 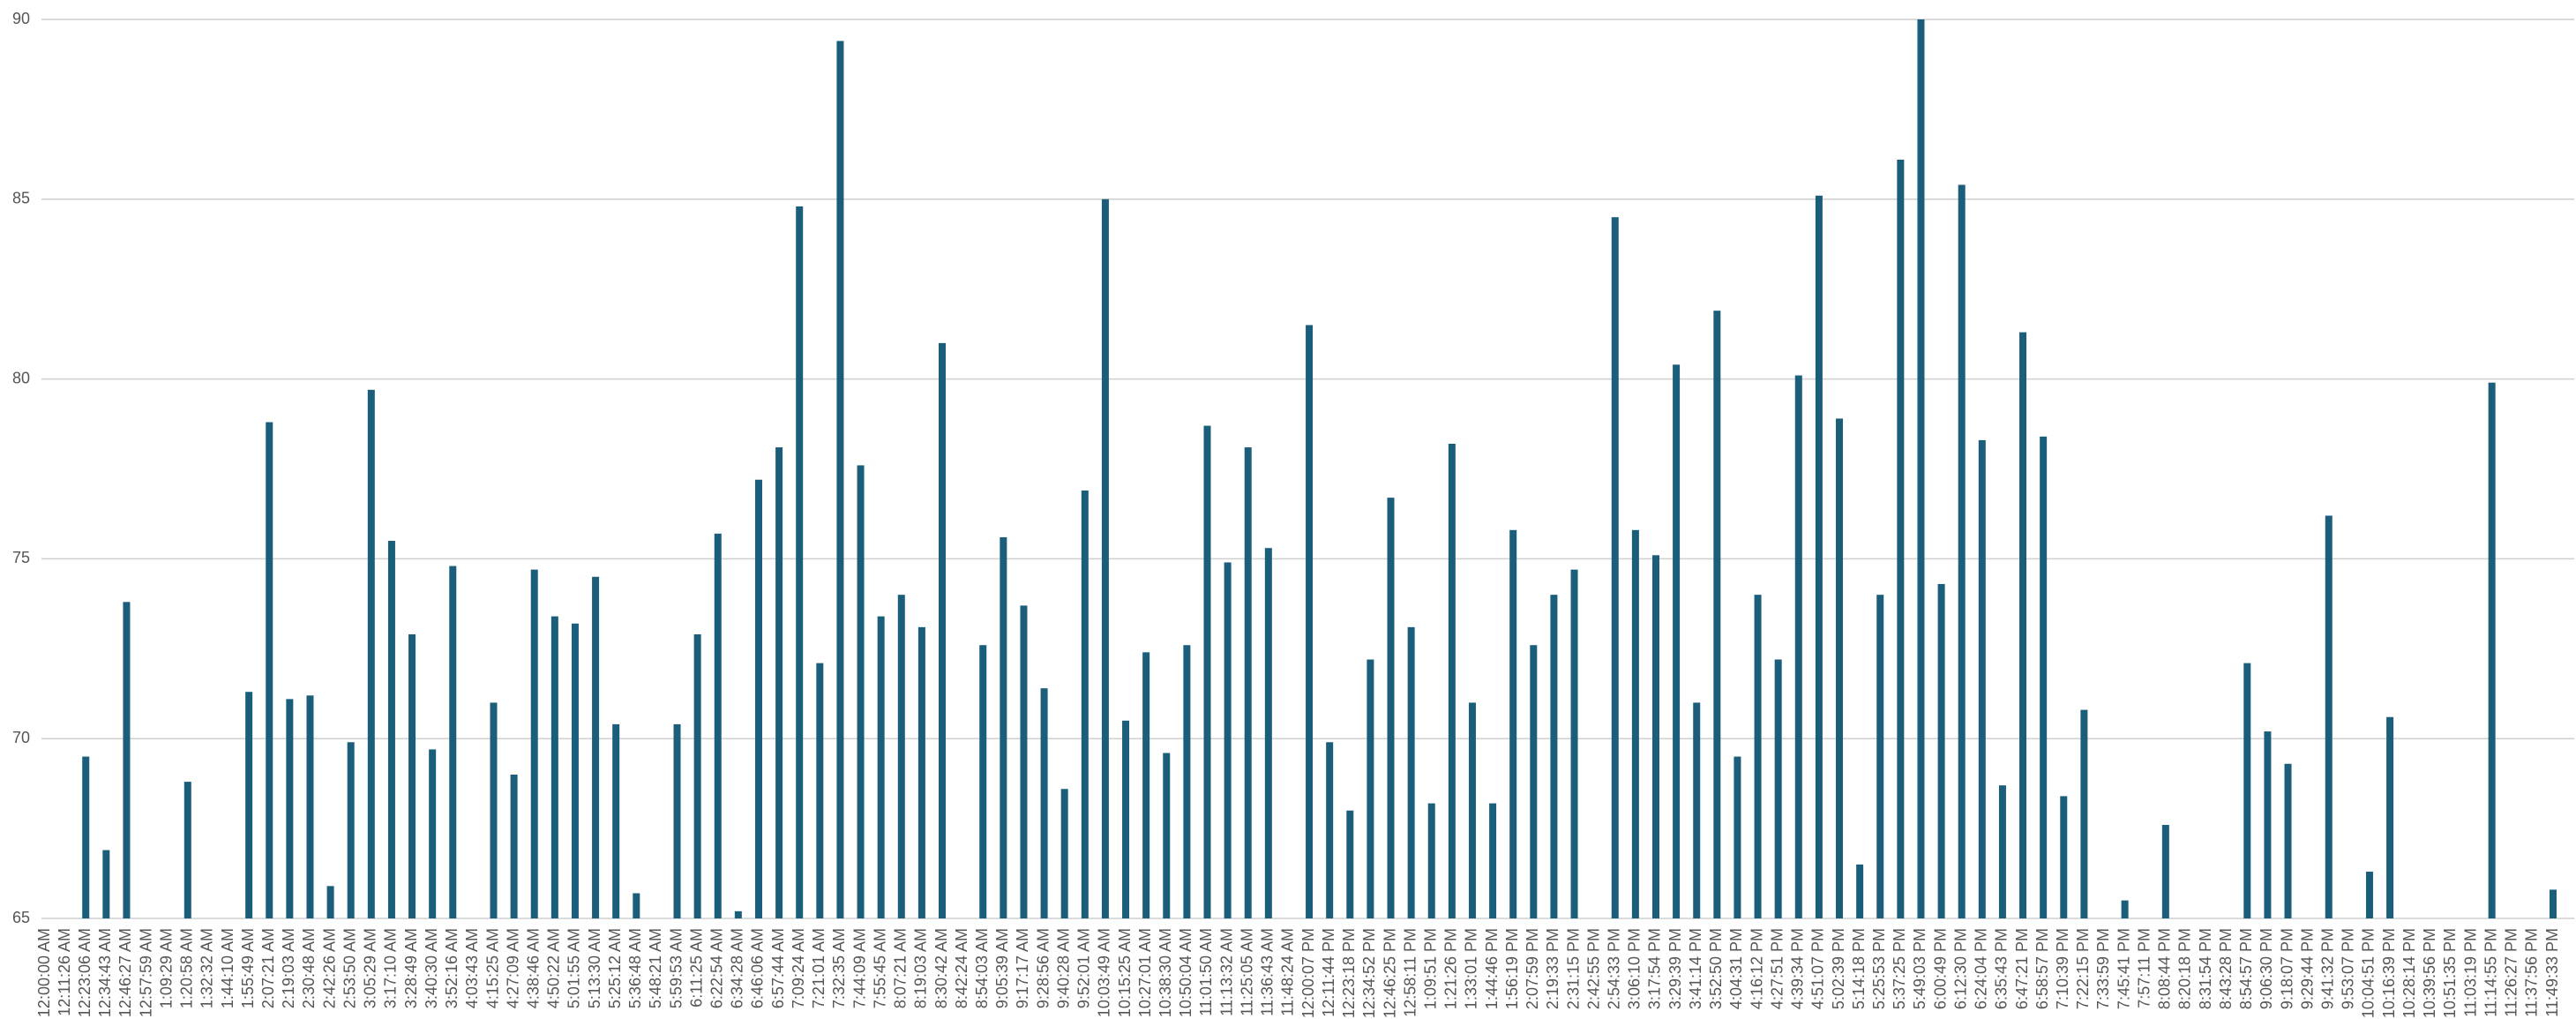 What do you see at coordinates (1043, 968) in the screenshot?
I see `x-tick-label: 9:28:56 AM` at bounding box center [1043, 968].